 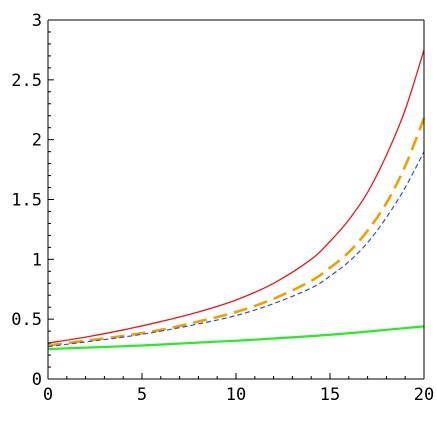 What do you see at coordinates (236, 395) in the screenshot?
I see `x-tick-label: 10` at bounding box center [236, 395].